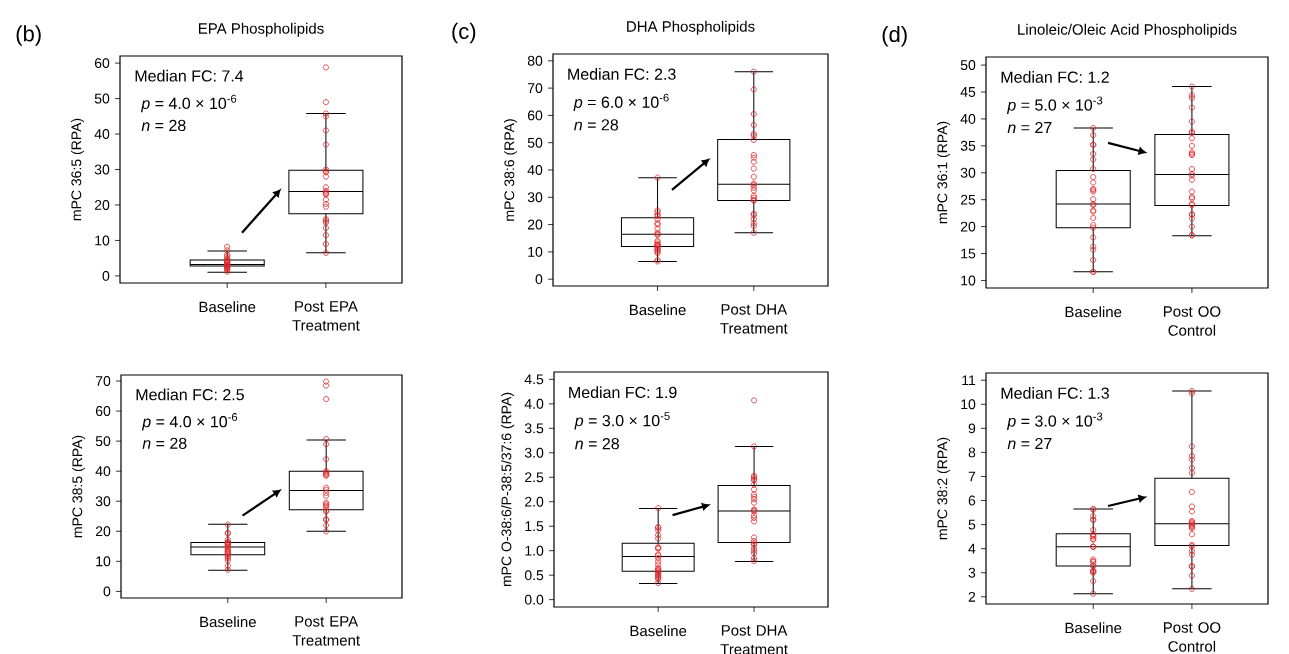  I want to click on y-tick-label: 2.0, so click(534, 501).